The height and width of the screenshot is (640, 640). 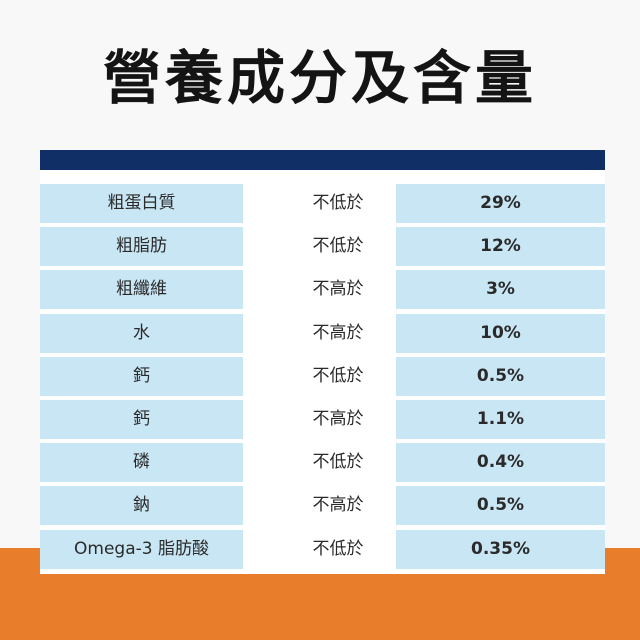 What do you see at coordinates (500, 203) in the screenshot?
I see `nutrient-value: 29%` at bounding box center [500, 203].